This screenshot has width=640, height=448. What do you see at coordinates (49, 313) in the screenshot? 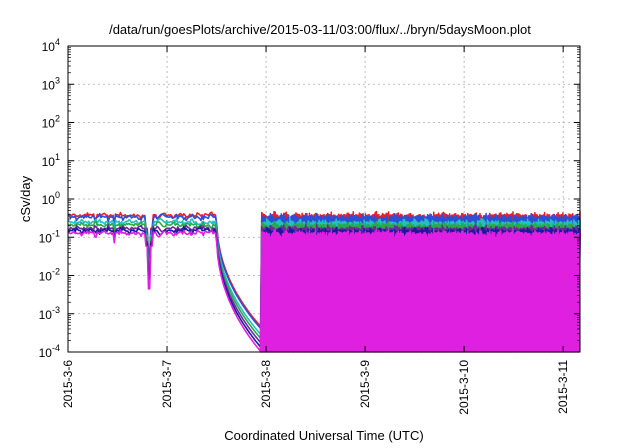
I see `y-tick-label: 10⁻³` at bounding box center [49, 313].